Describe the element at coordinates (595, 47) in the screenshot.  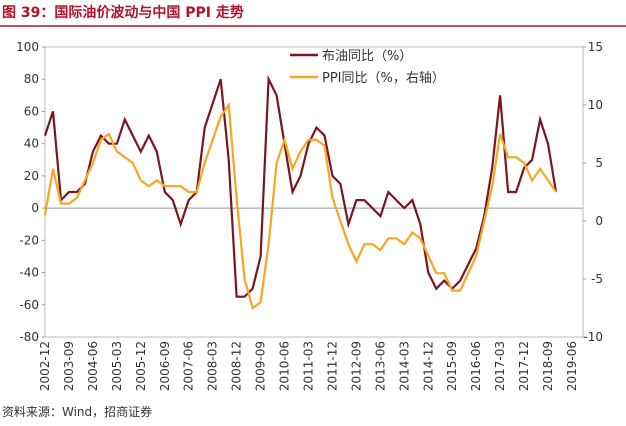
I see `y2-tick-label: 15` at that location.